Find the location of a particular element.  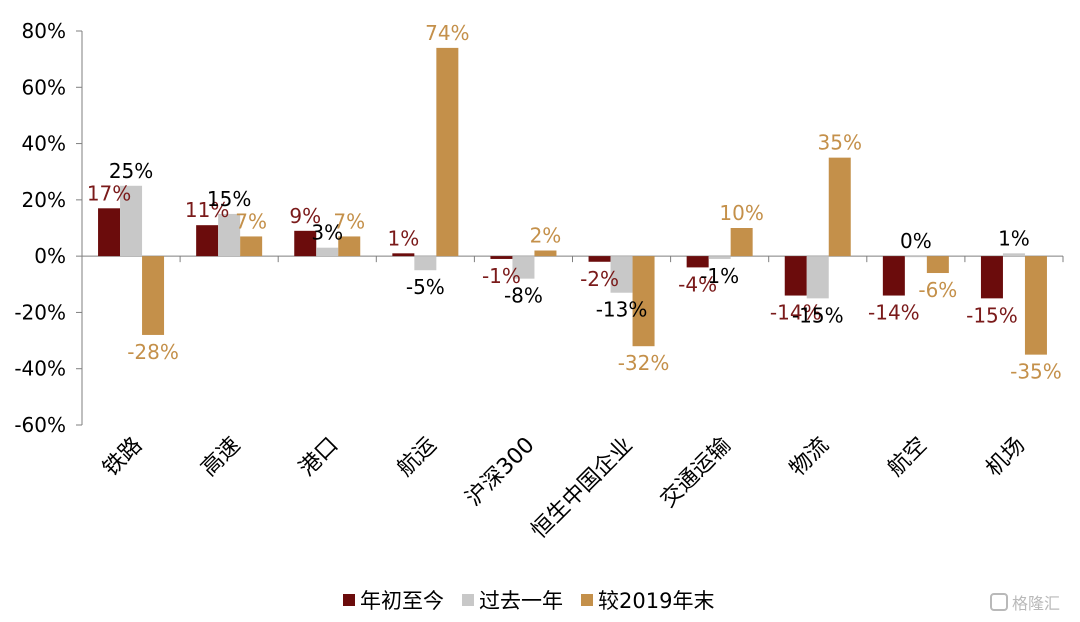

data-label: -32% is located at coordinates (644, 363).